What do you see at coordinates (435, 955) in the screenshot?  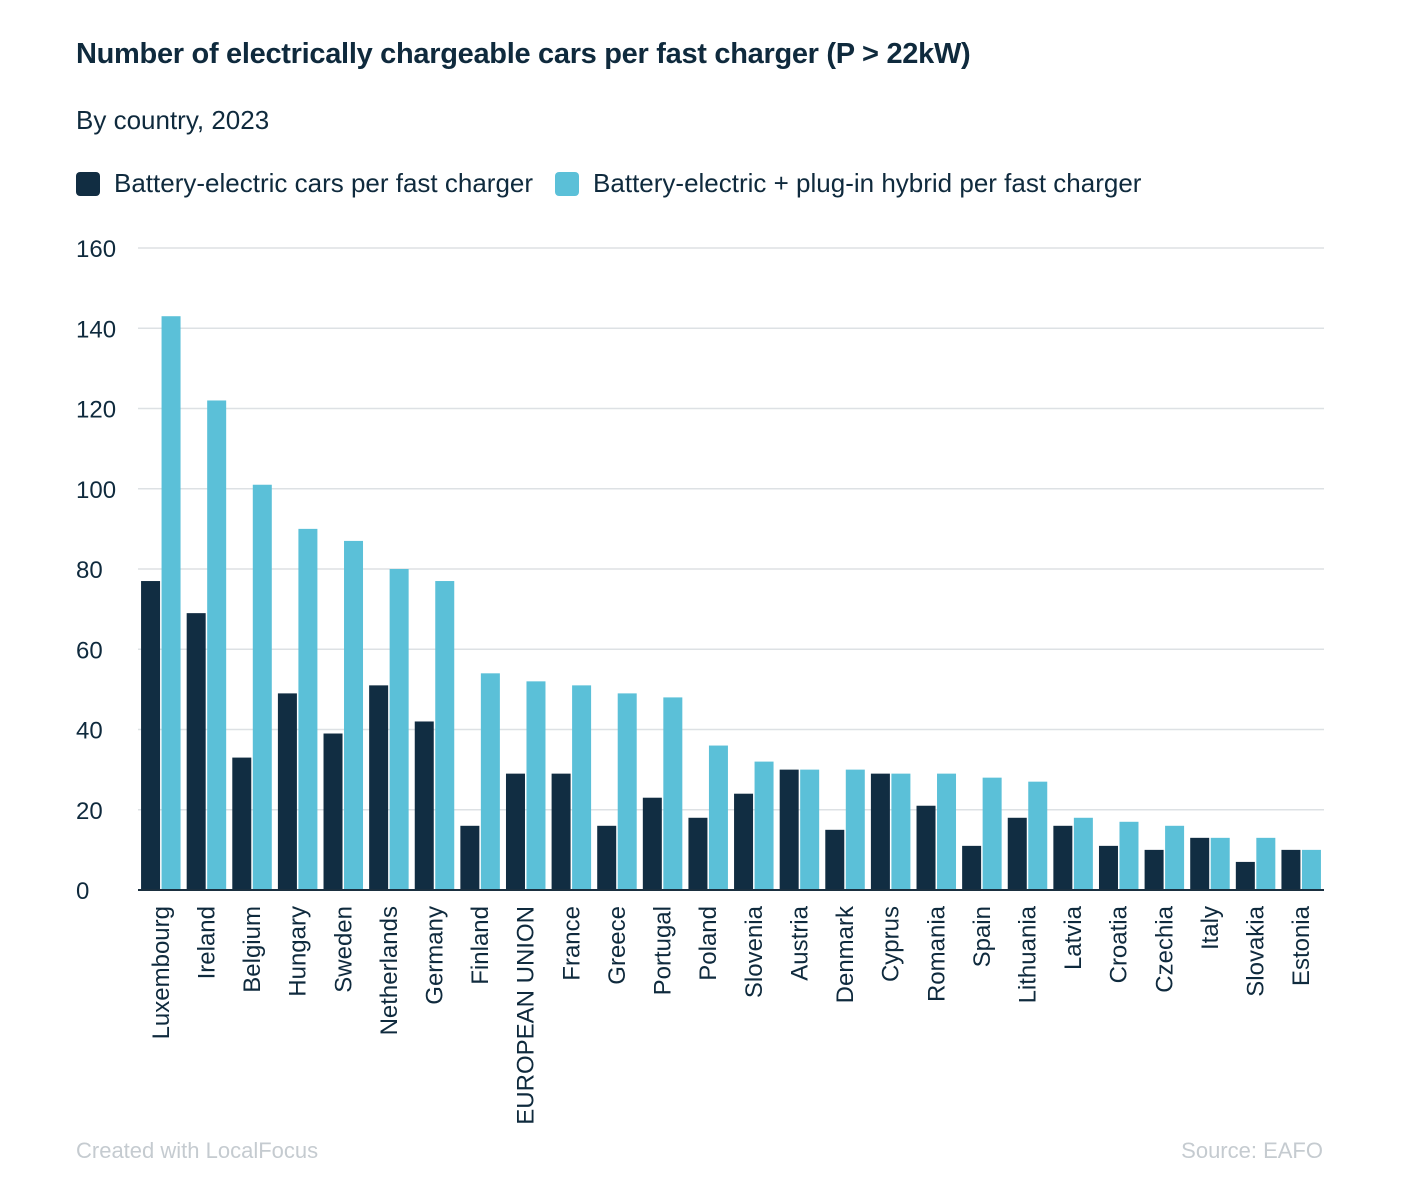 I see `x-tick-label: Germany` at bounding box center [435, 955].